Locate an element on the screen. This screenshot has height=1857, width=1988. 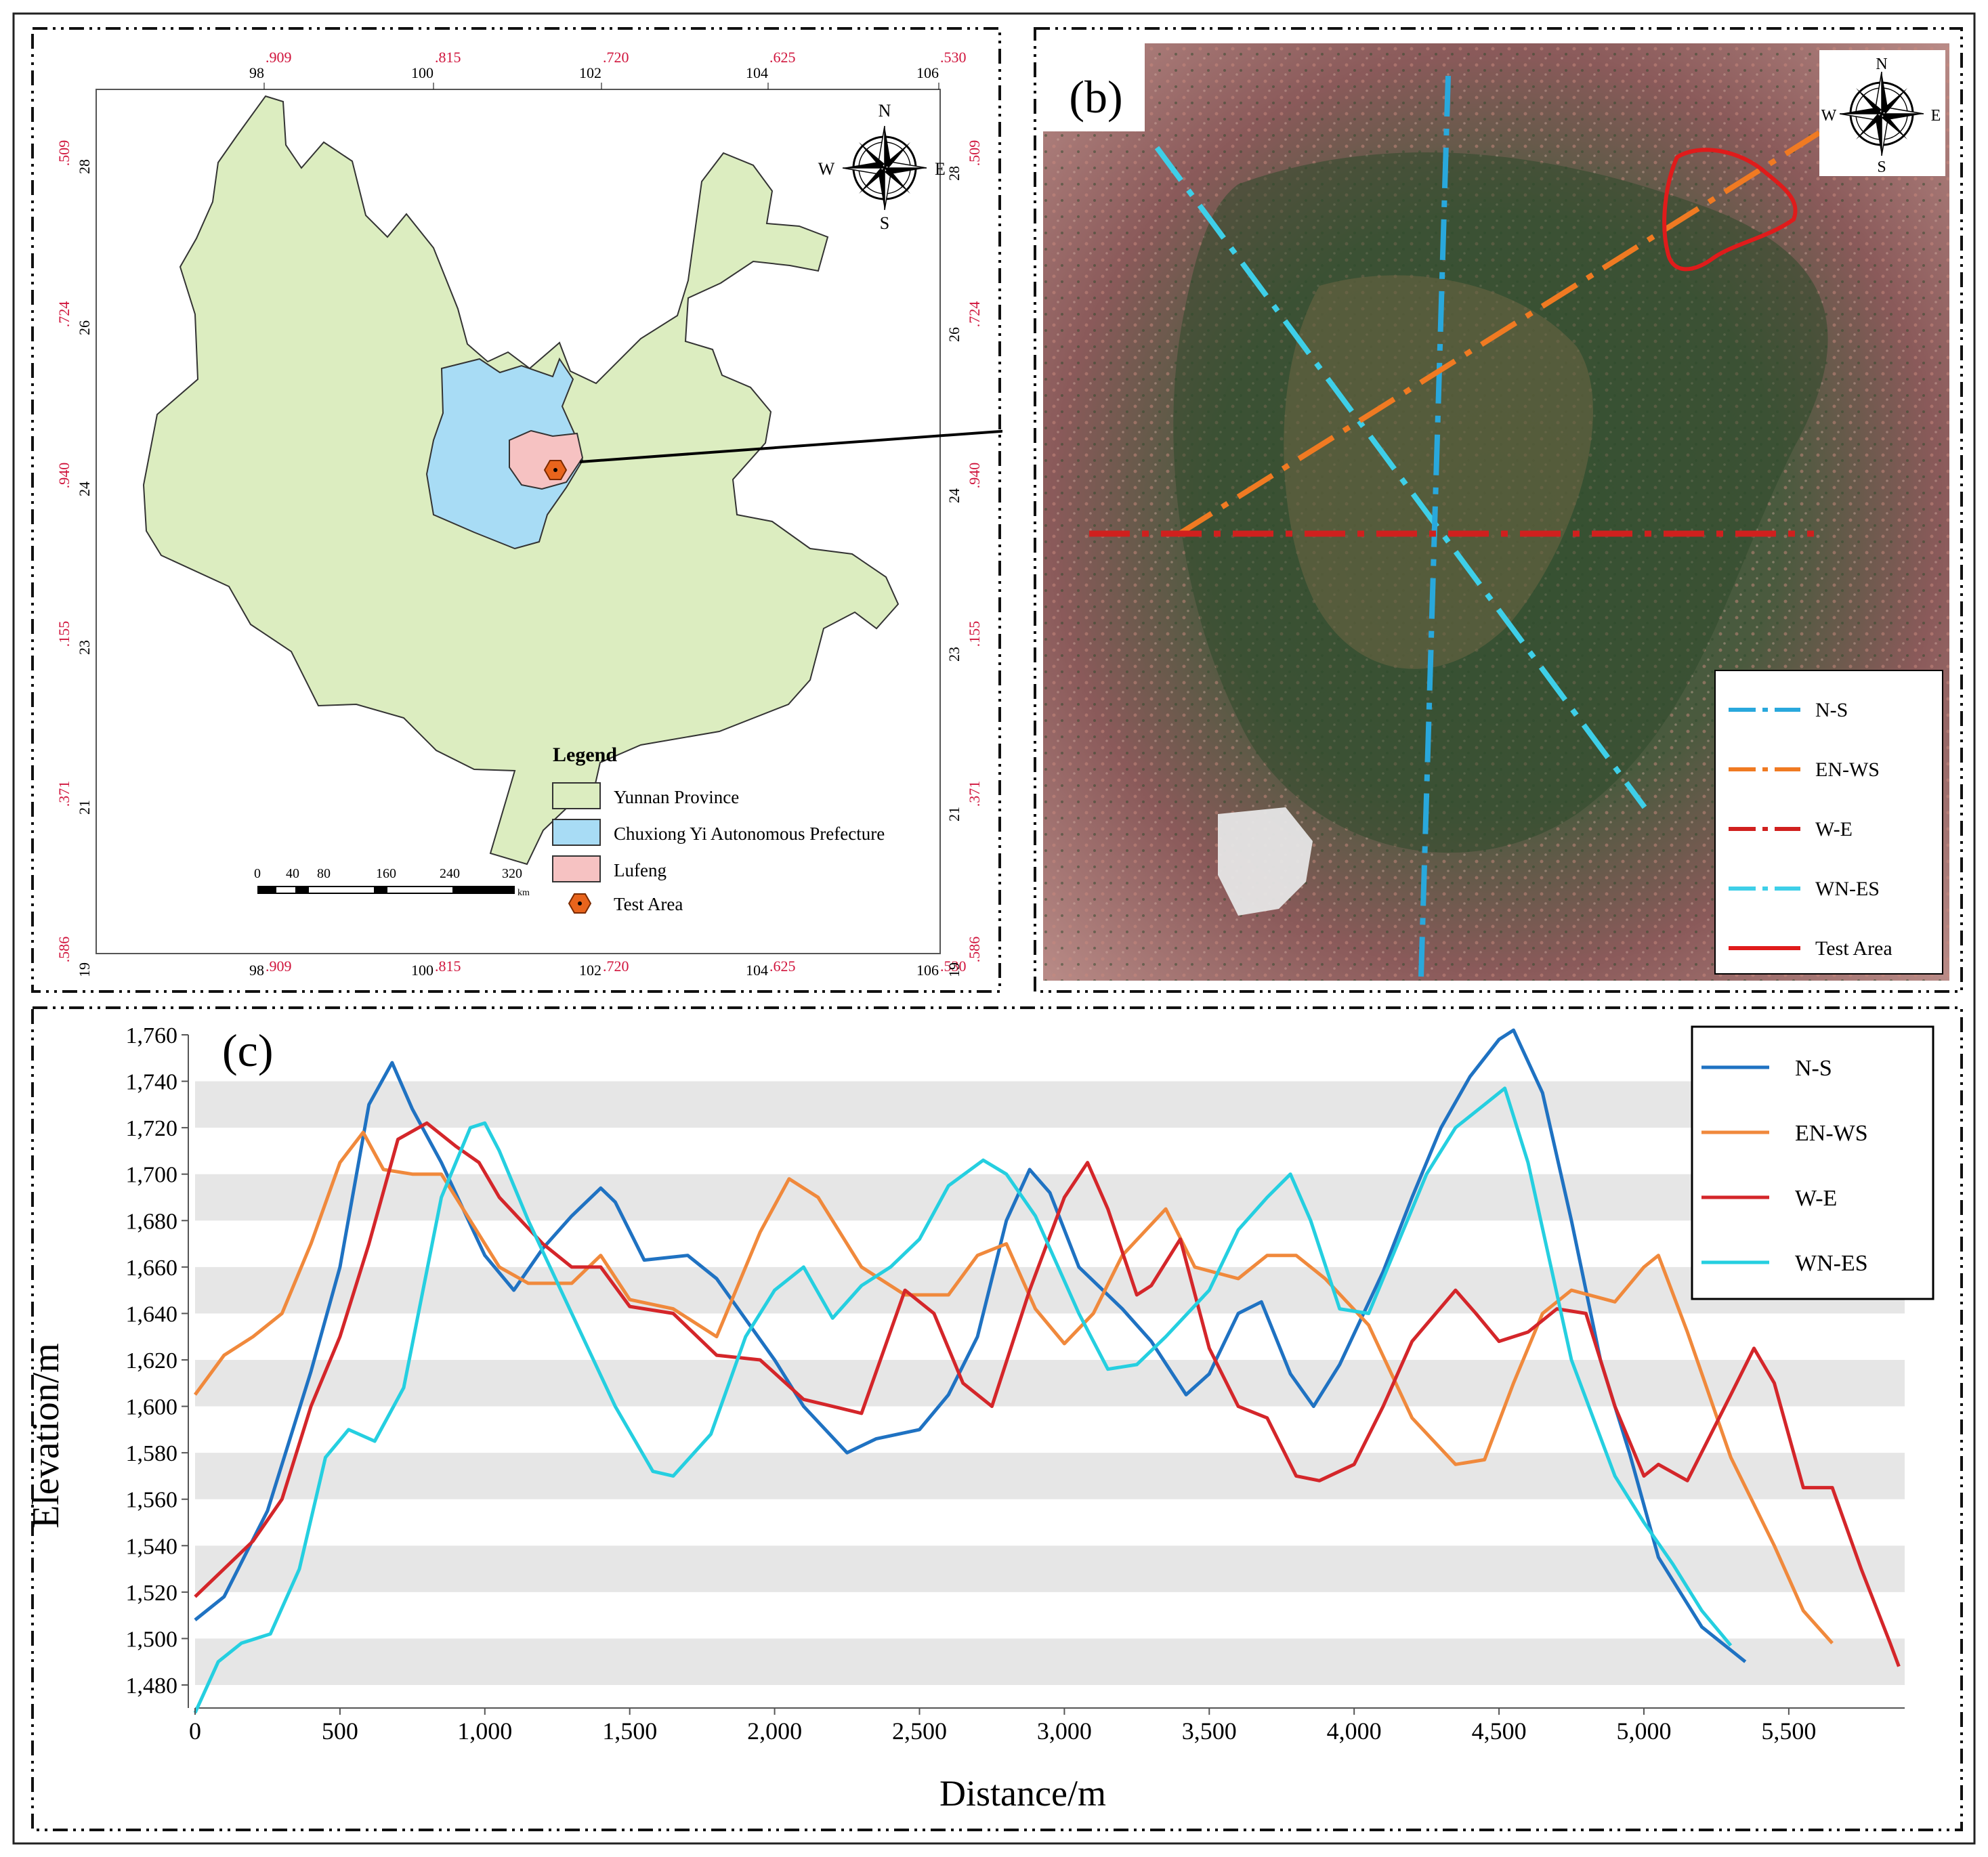
svg-text: 106 is located at coordinates (927, 72).